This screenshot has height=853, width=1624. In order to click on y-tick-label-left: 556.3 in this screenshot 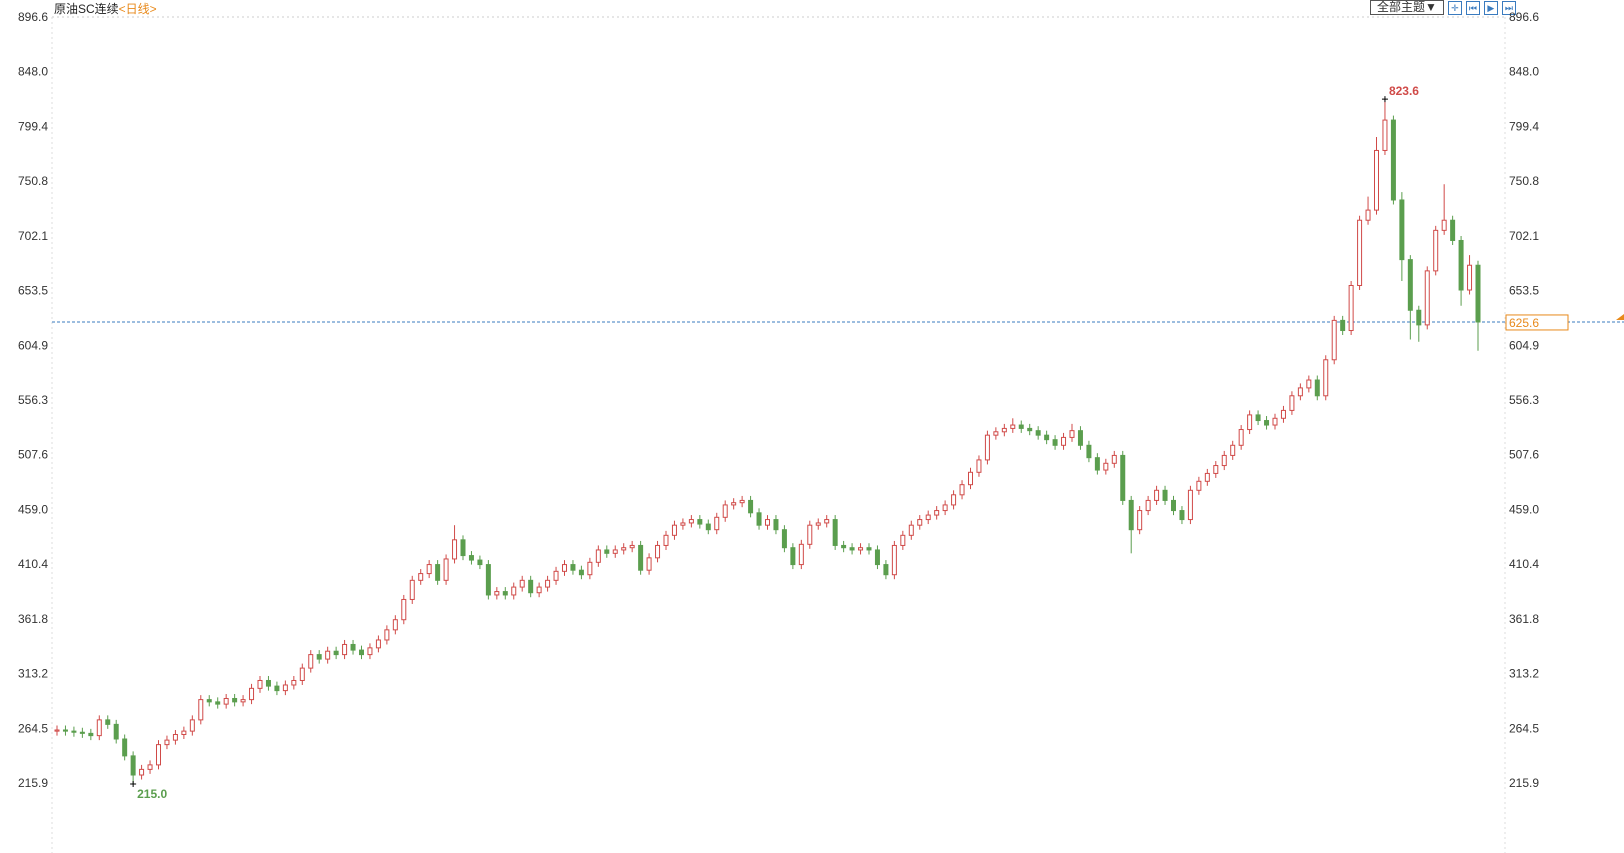, I will do `click(33, 400)`.